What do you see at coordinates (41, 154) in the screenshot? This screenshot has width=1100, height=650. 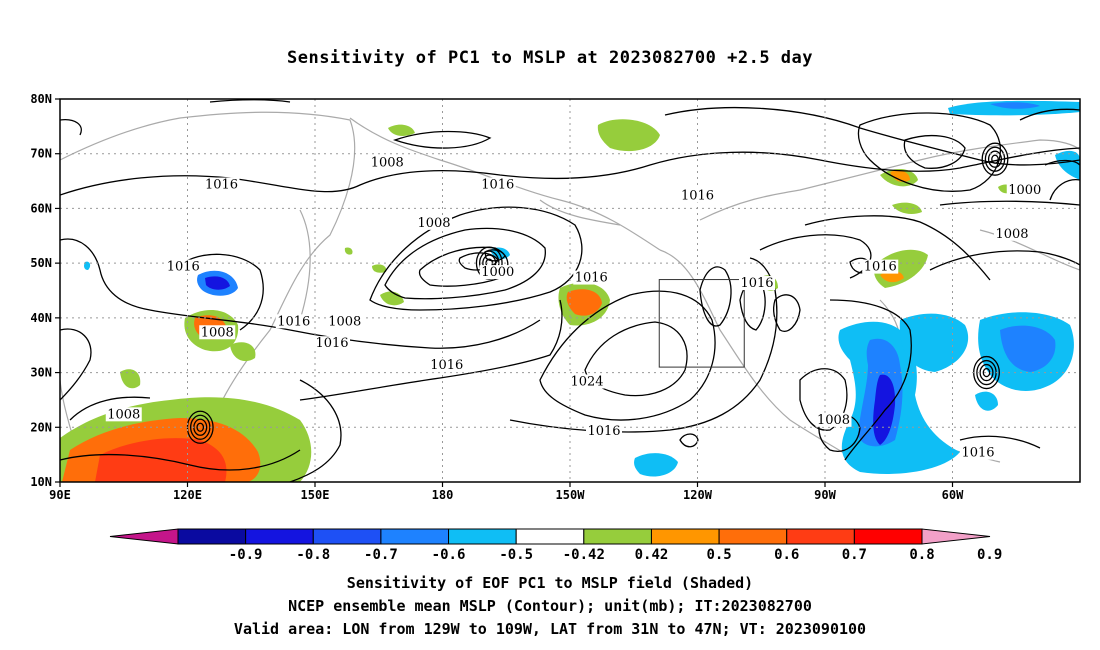 I see `y-tick-label: 70N` at bounding box center [41, 154].